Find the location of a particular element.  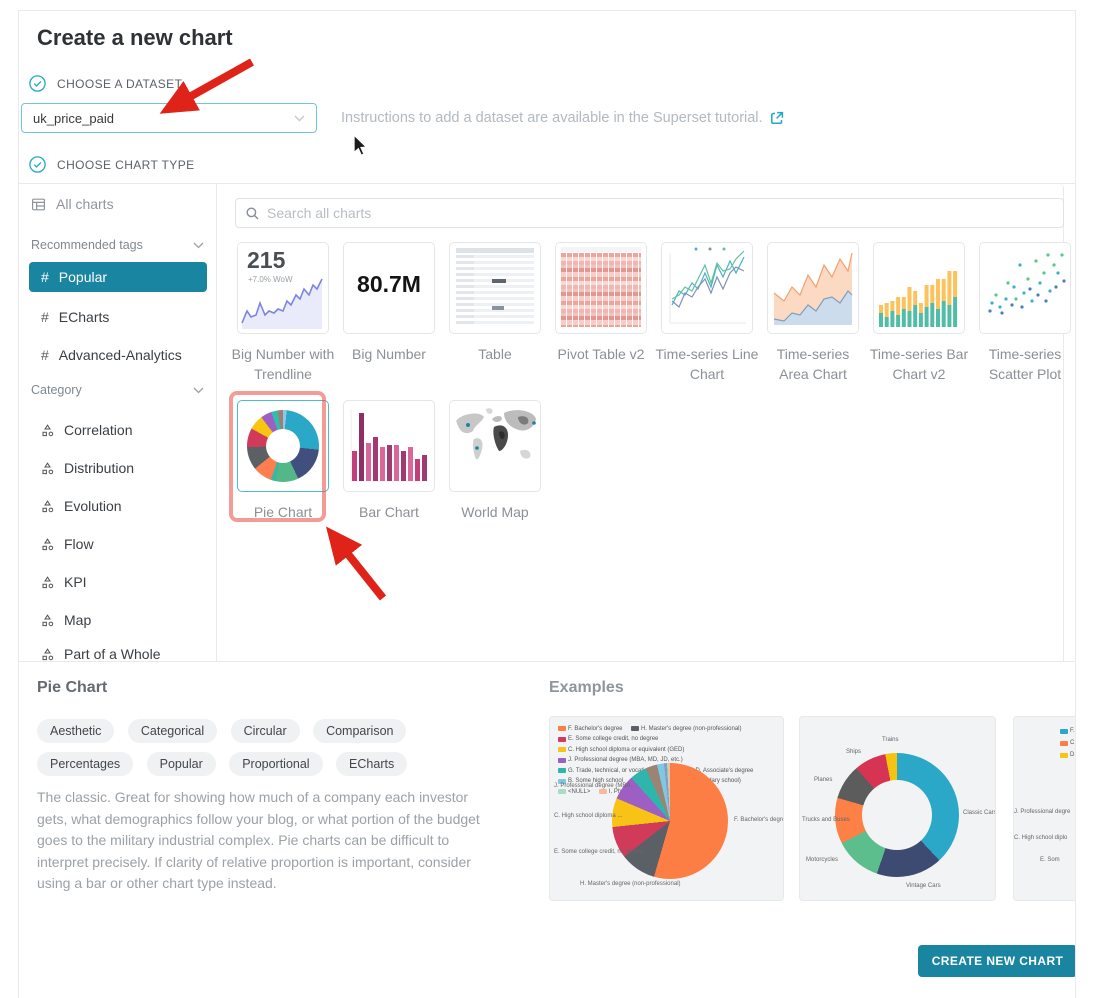

pie-slice-label: Classic Cars is located at coordinates (979, 813).